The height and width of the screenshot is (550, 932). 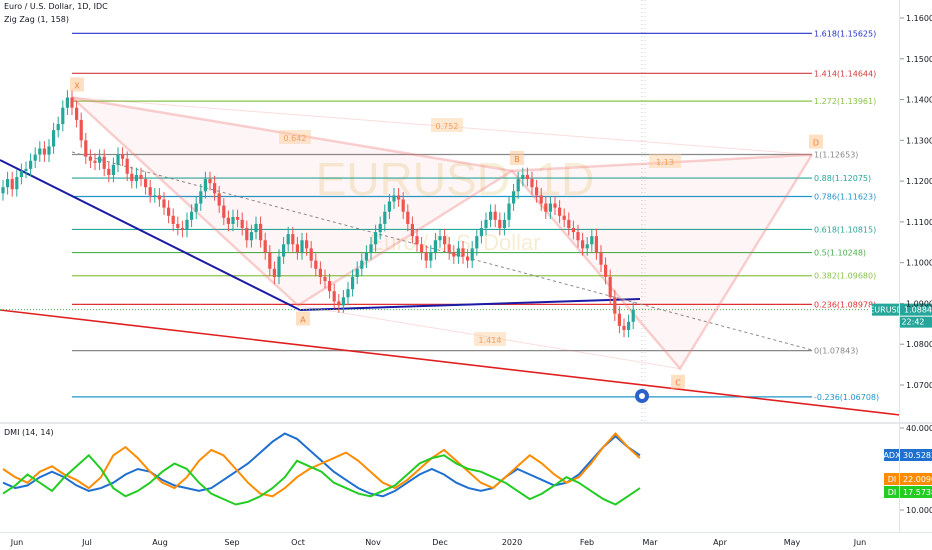 What do you see at coordinates (56, 6) in the screenshot?
I see `symbol-title: Euro / U.S. Dollar, 1D, IDC` at bounding box center [56, 6].